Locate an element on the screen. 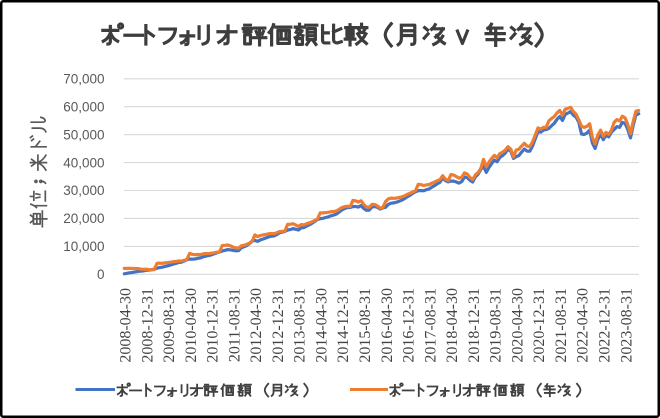 Image resolution: width=660 pixels, height=418 pixels. svg-text: 50,000 is located at coordinates (83, 134).